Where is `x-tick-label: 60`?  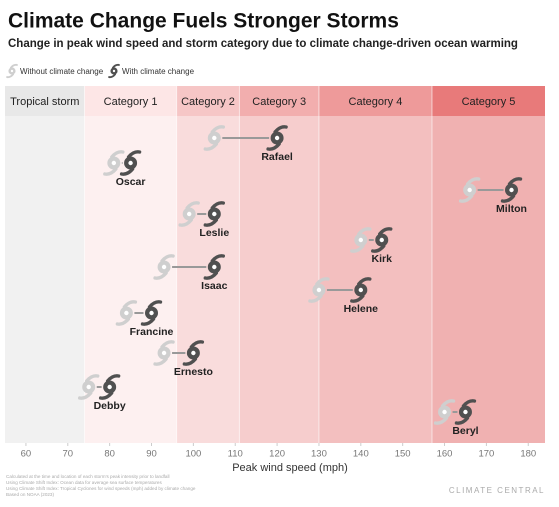
x-tick-label: 60 is located at coordinates (26, 454).